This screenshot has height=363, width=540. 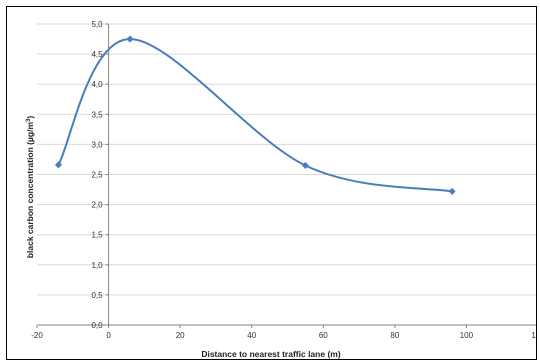 I want to click on y-axis-title: black carbon concentration (µg/m3), so click(x=30, y=187).